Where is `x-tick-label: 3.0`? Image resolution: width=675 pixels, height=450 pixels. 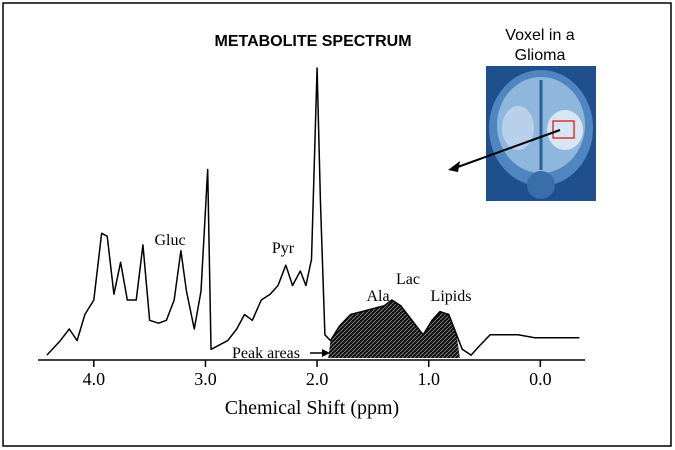 x-tick-label: 3.0 is located at coordinates (205, 379).